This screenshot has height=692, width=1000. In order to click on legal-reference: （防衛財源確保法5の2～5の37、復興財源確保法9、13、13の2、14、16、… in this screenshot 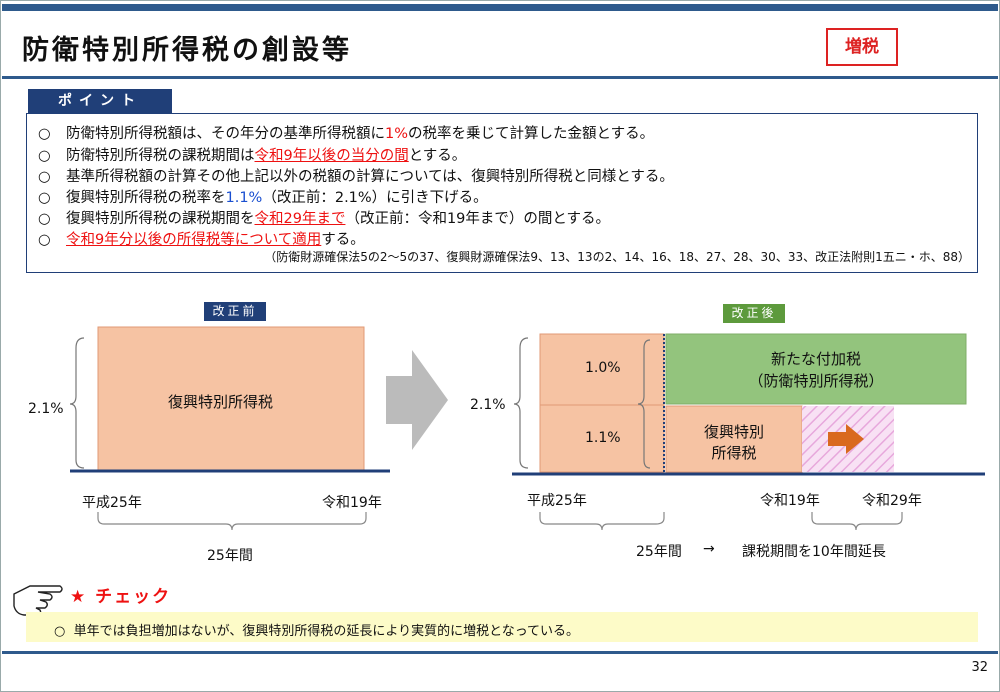, I will do `click(617, 257)`.